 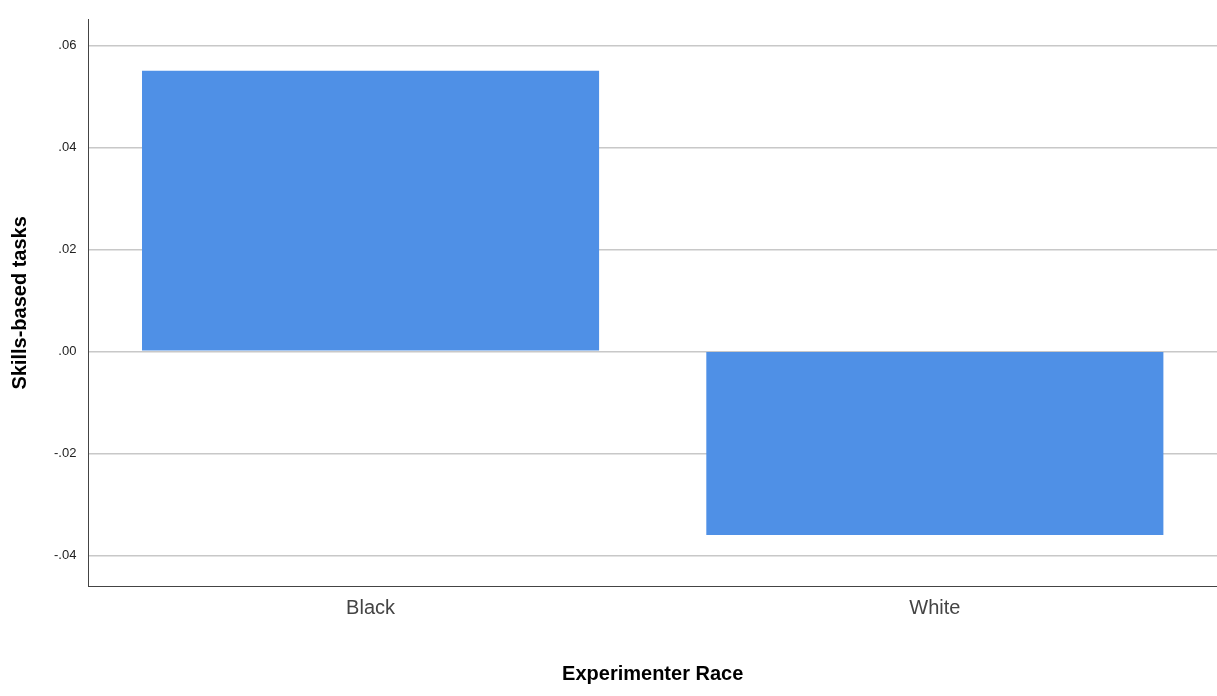 I want to click on x-tick-label: White, so click(x=935, y=606).